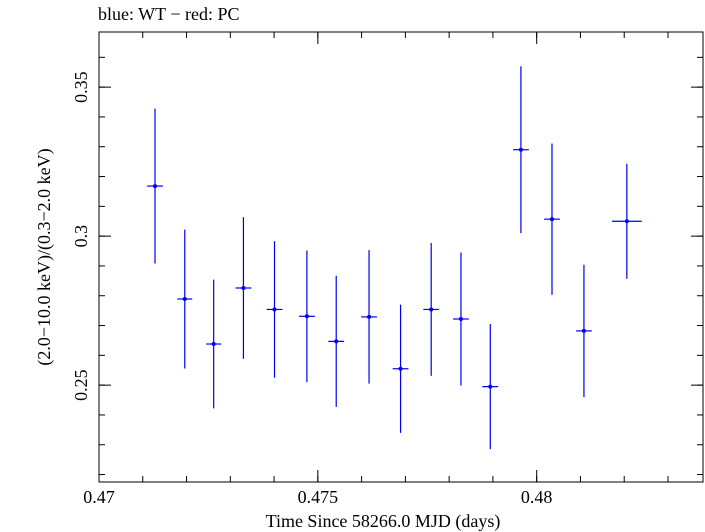  I want to click on chart-title: blue: WT − red: PC, so click(168, 14).